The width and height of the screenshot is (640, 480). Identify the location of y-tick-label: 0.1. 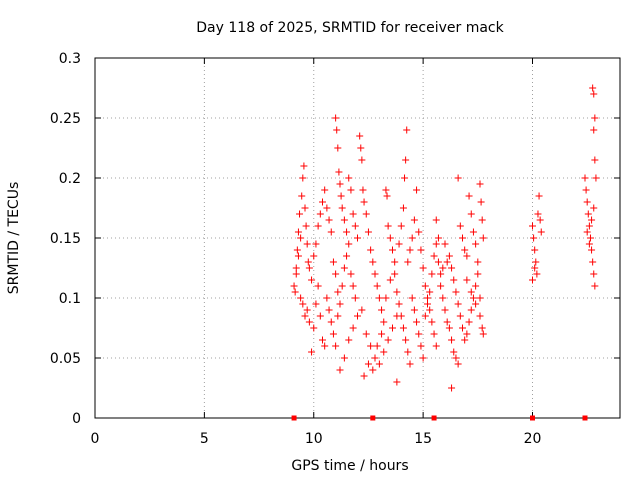
(70, 299).